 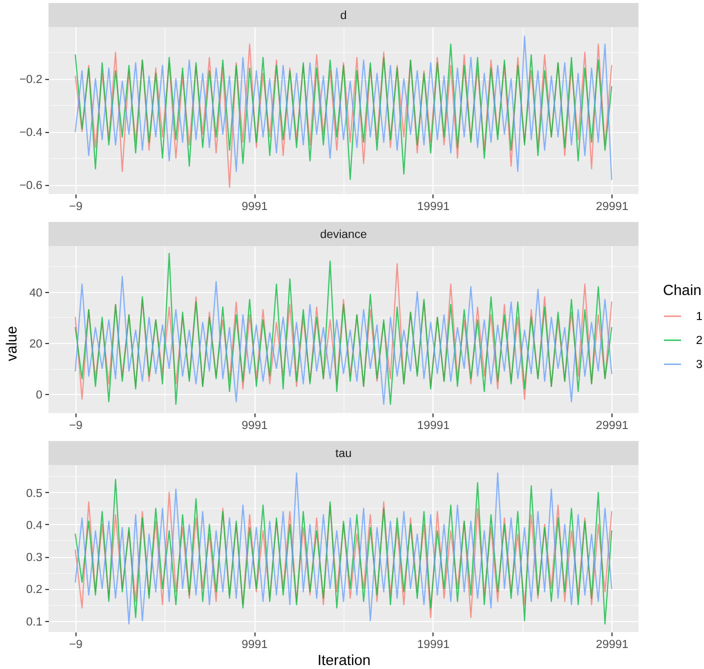 I want to click on legend-label: 3, so click(x=699, y=365).